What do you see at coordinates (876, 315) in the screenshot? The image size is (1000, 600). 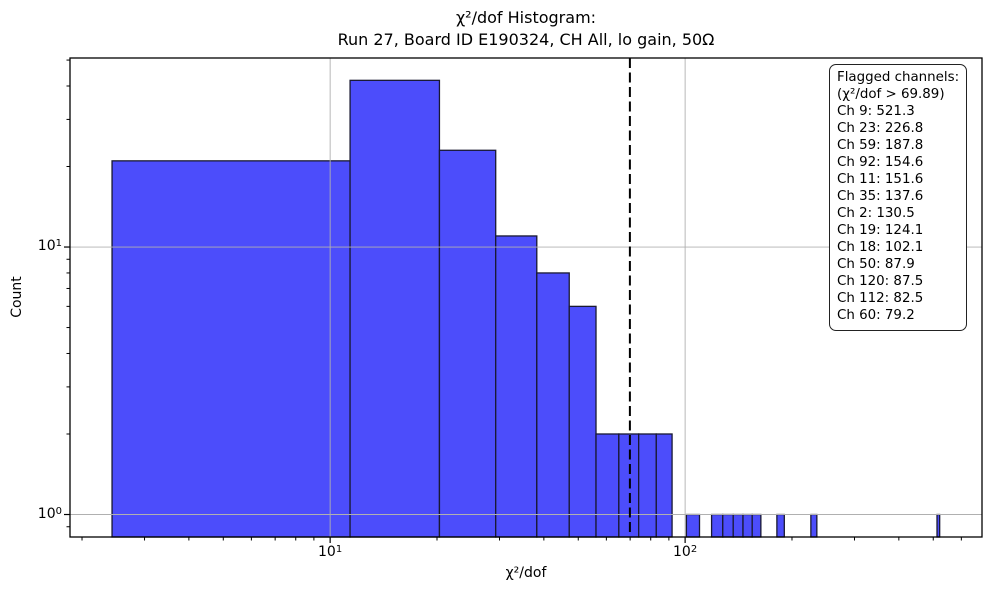 I see `legend-channel-entry: Ch 60: 79.2` at bounding box center [876, 315].